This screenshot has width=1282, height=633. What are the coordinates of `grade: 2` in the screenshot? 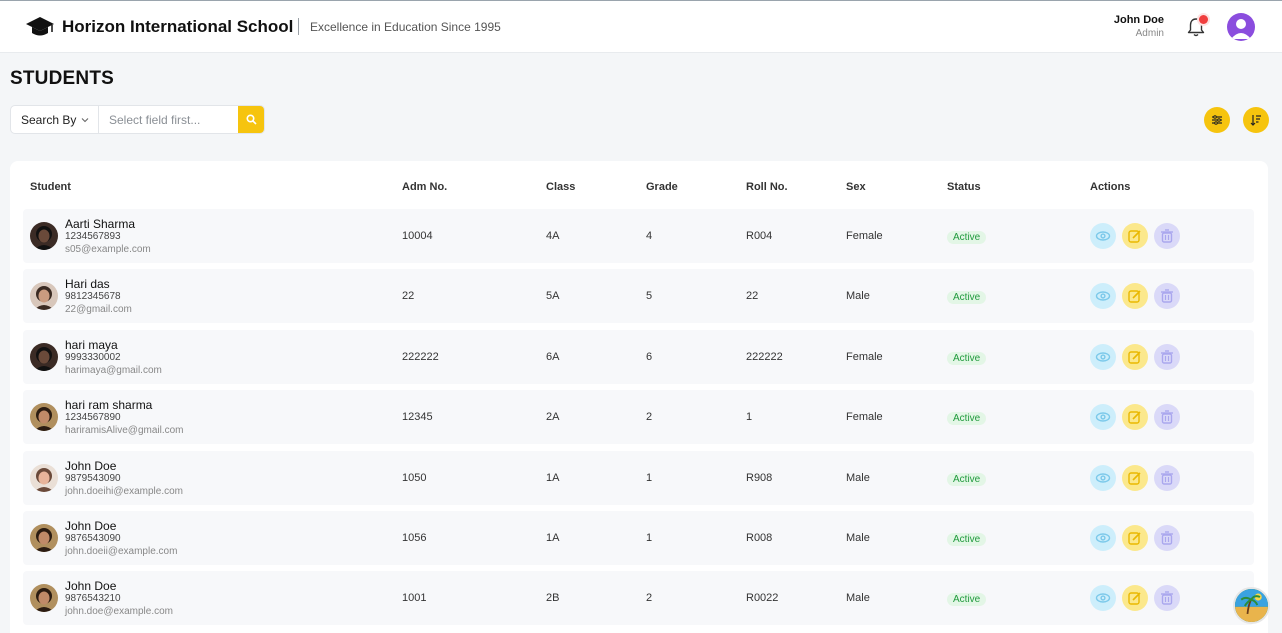 It's located at (649, 417).